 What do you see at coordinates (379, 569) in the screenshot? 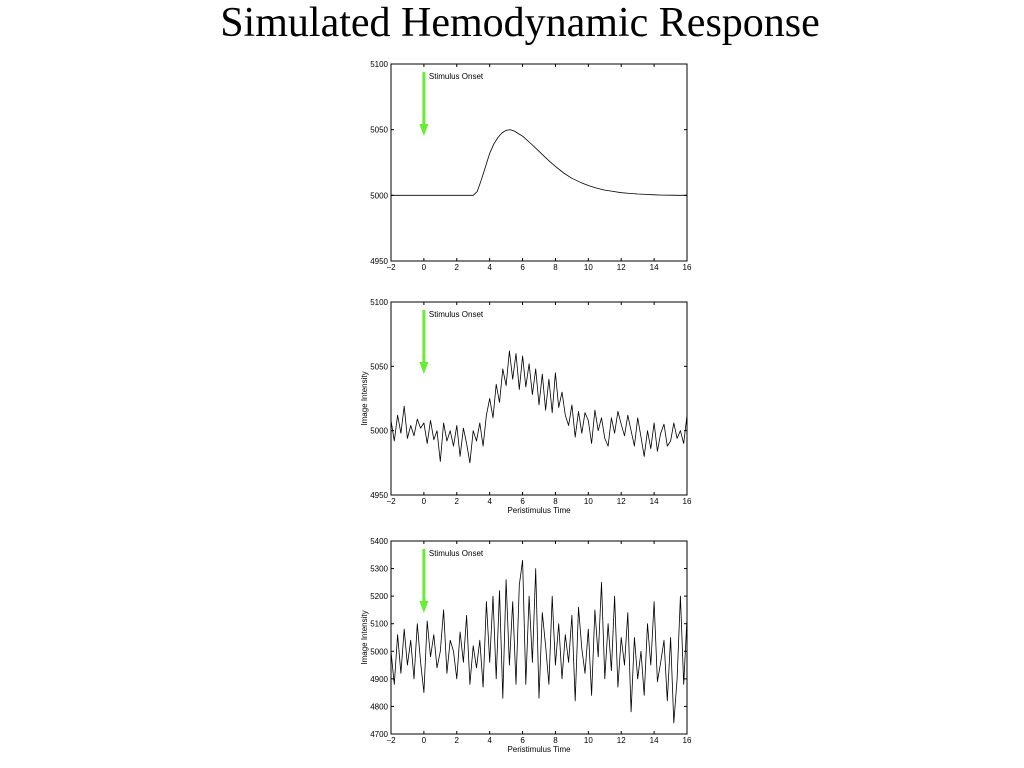
I see `y-tick-label: 5300` at bounding box center [379, 569].